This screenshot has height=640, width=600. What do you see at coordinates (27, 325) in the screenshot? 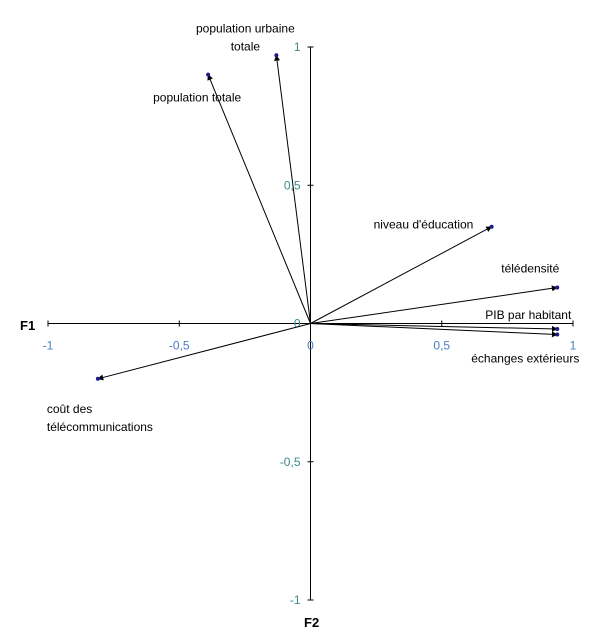
I see `x-axis-title: F1` at bounding box center [27, 325].